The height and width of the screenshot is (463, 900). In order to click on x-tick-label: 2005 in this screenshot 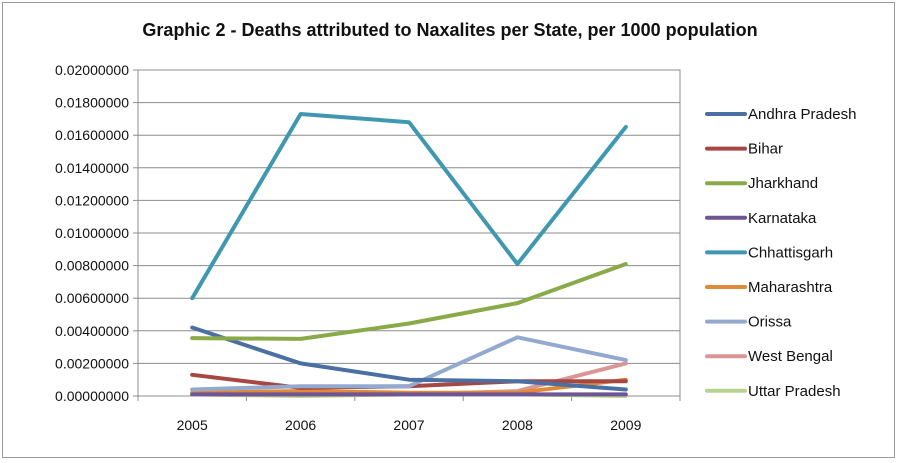, I will do `click(192, 425)`.